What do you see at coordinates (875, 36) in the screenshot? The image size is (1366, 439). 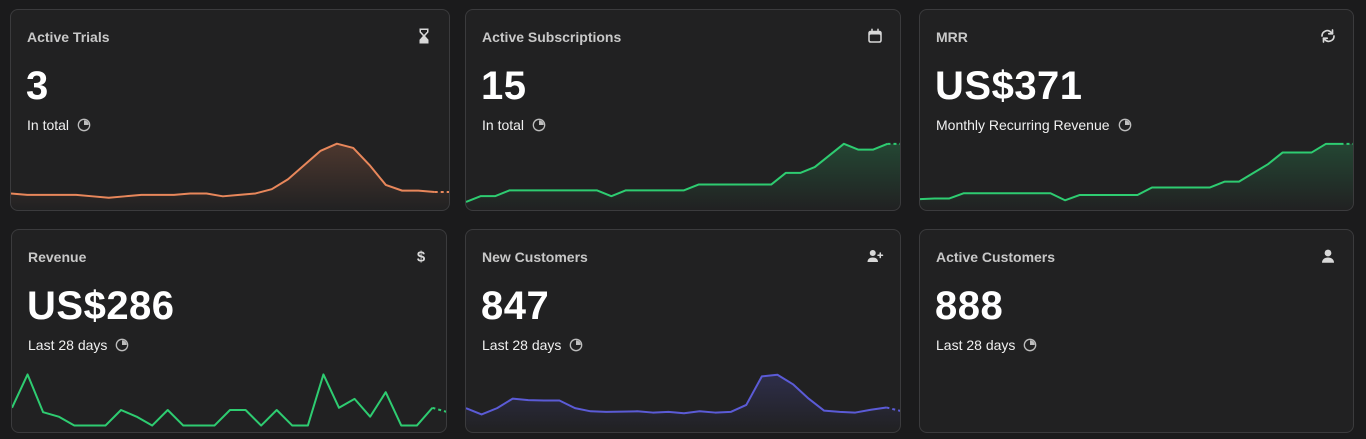 I see `calendar-icon` at bounding box center [875, 36].